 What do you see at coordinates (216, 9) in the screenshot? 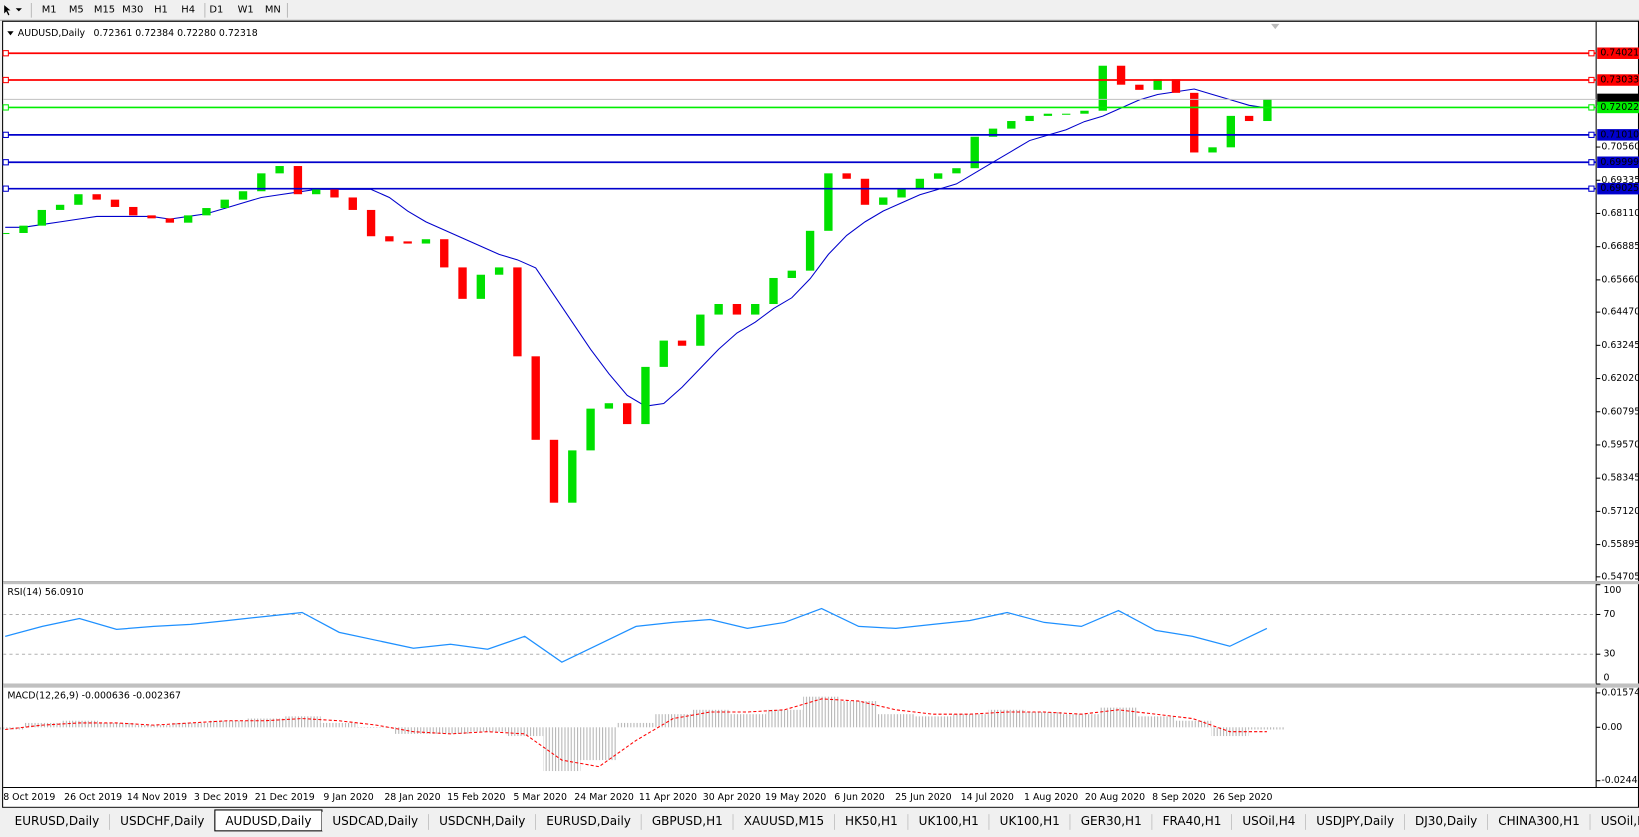
I see `timeframe-button: D1` at bounding box center [216, 9].